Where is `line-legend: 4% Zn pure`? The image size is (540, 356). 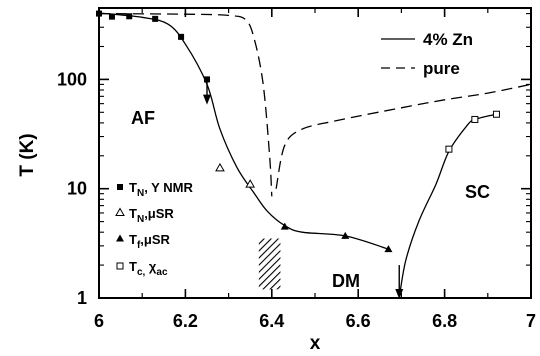
line-legend: 4% Zn pure is located at coordinates (427, 54).